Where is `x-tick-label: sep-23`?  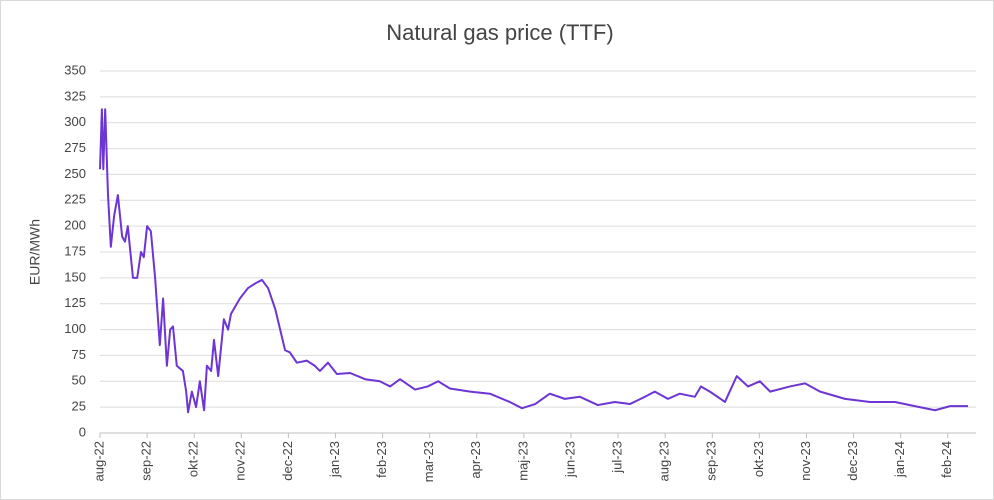 x-tick-label: sep-23 is located at coordinates (711, 461).